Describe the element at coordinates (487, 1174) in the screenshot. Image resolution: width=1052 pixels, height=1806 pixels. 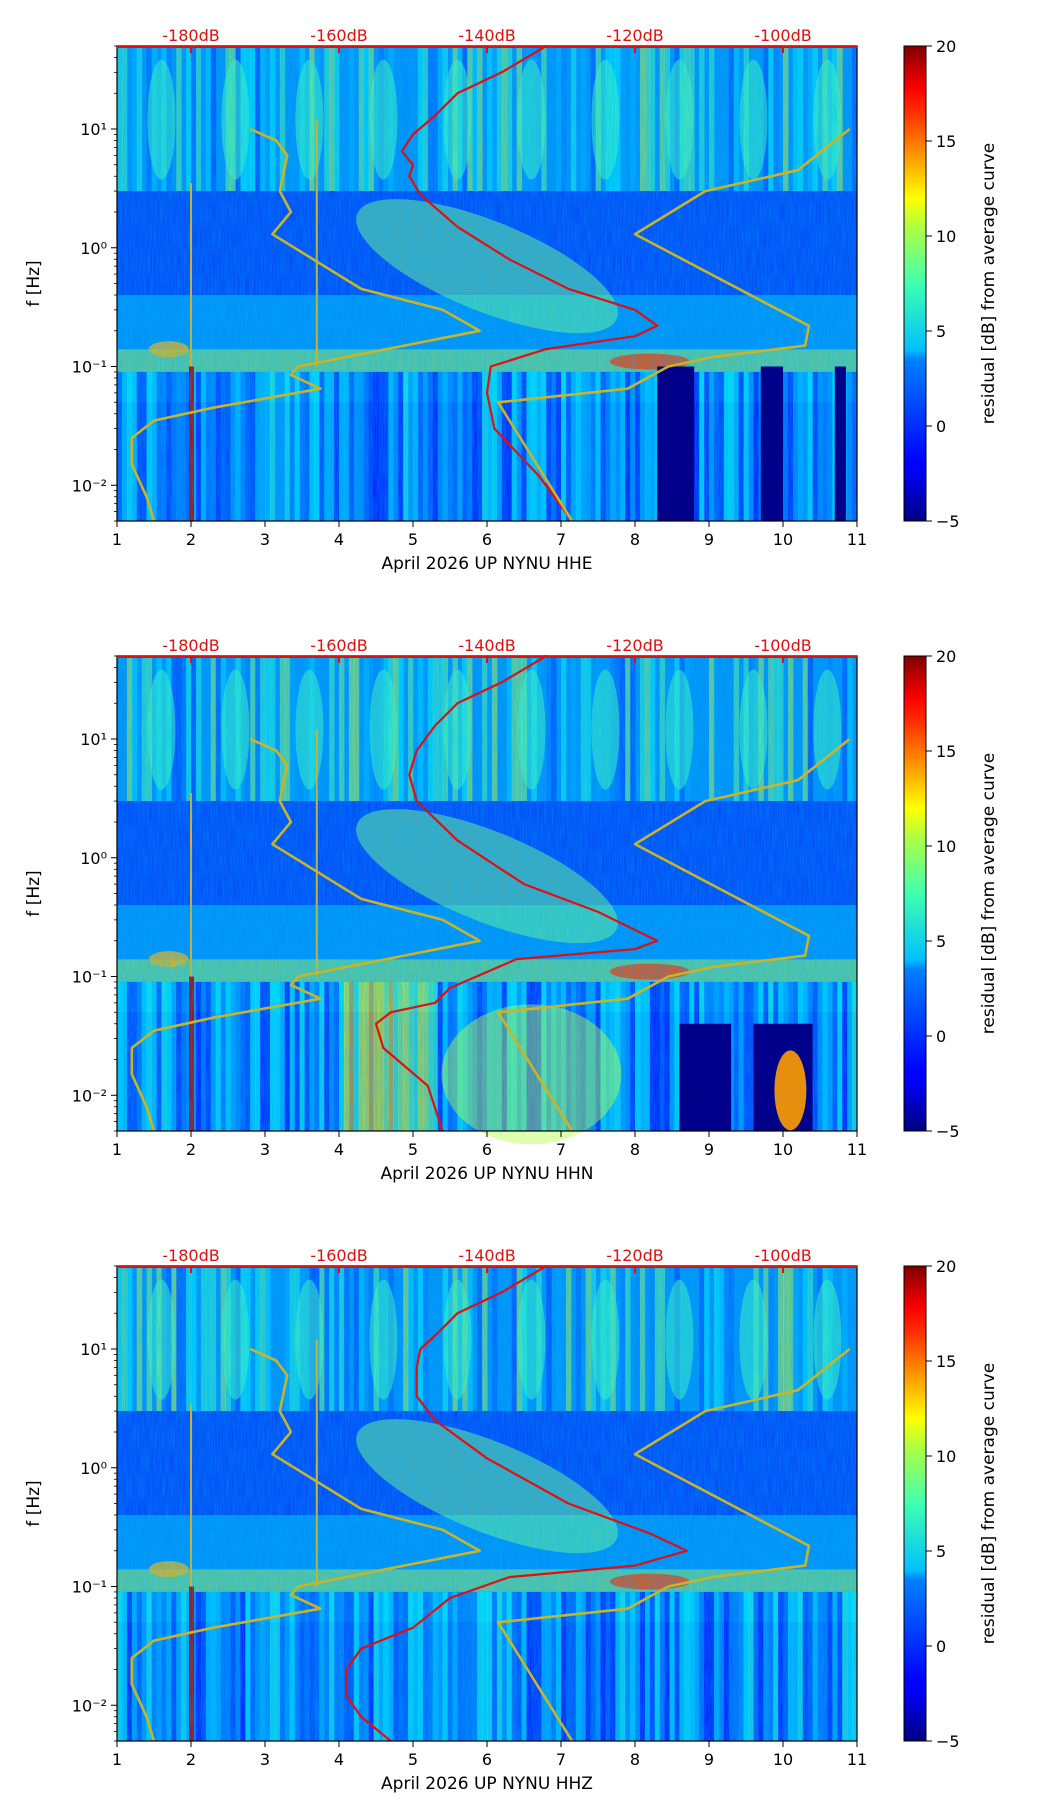
I see `x-axis-label: April 2026 UP NYNU HHN` at that location.